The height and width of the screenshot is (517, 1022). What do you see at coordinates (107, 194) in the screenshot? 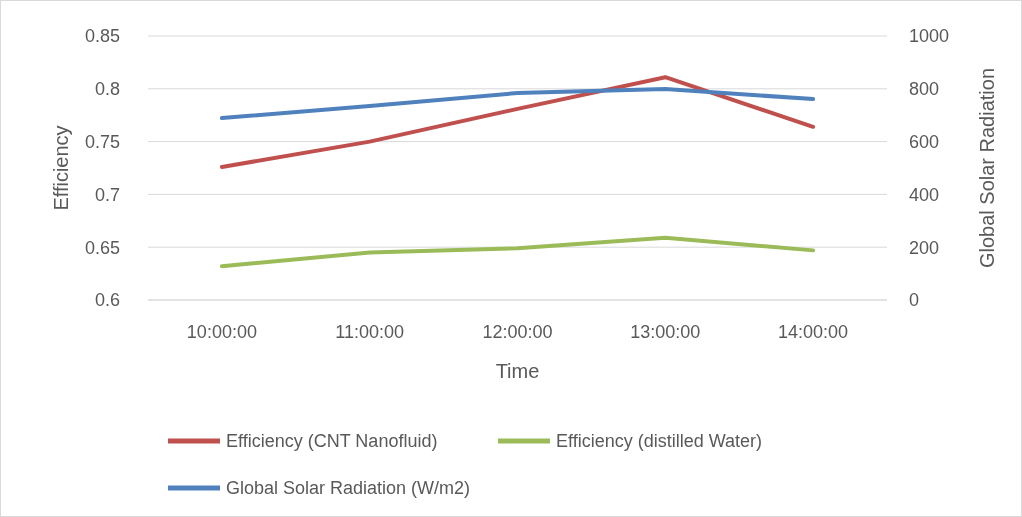
I see `y-tick-label: 0.7` at bounding box center [107, 194].